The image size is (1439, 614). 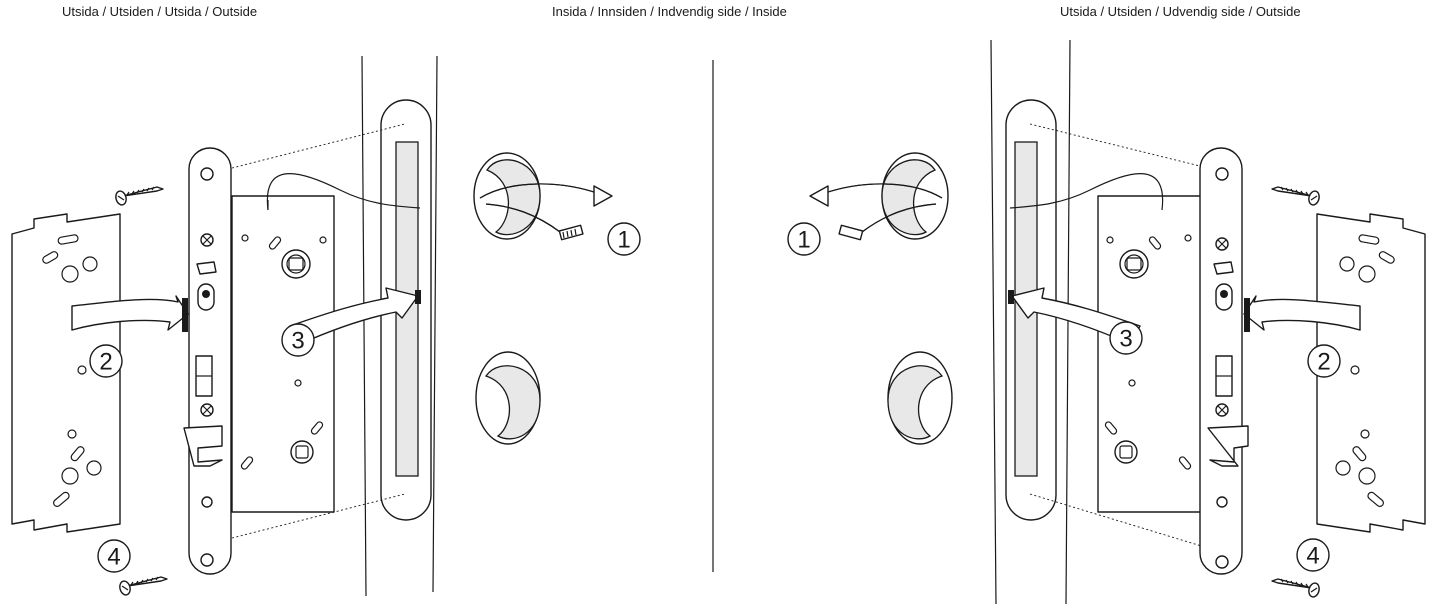 I want to click on step-3-left: 3, so click(x=298, y=340).